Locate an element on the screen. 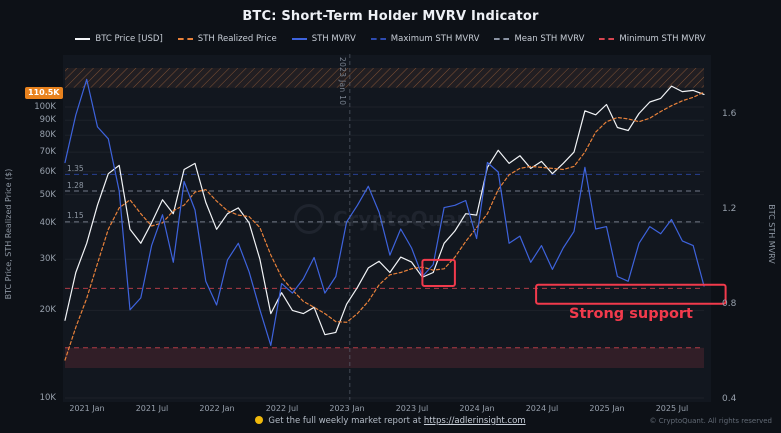 This screenshot has height=433, width=781. legend-item-label: STH MVRV is located at coordinates (333, 39).